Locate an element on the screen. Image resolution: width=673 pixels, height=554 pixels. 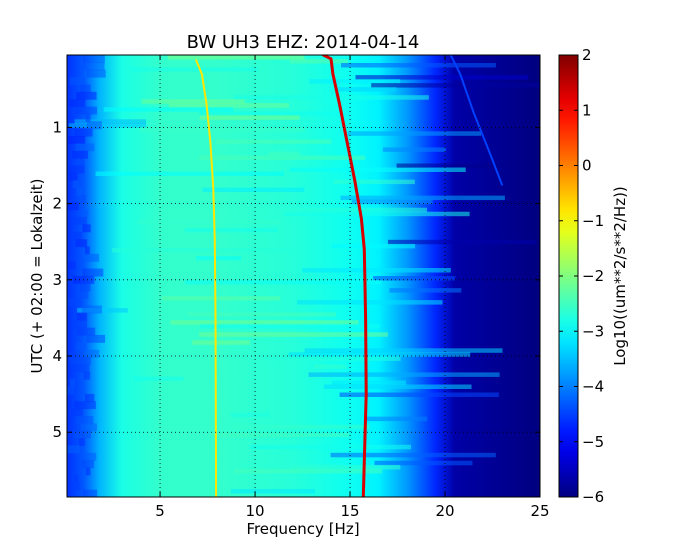
colorbar-tick-label: −6 is located at coordinates (593, 497).